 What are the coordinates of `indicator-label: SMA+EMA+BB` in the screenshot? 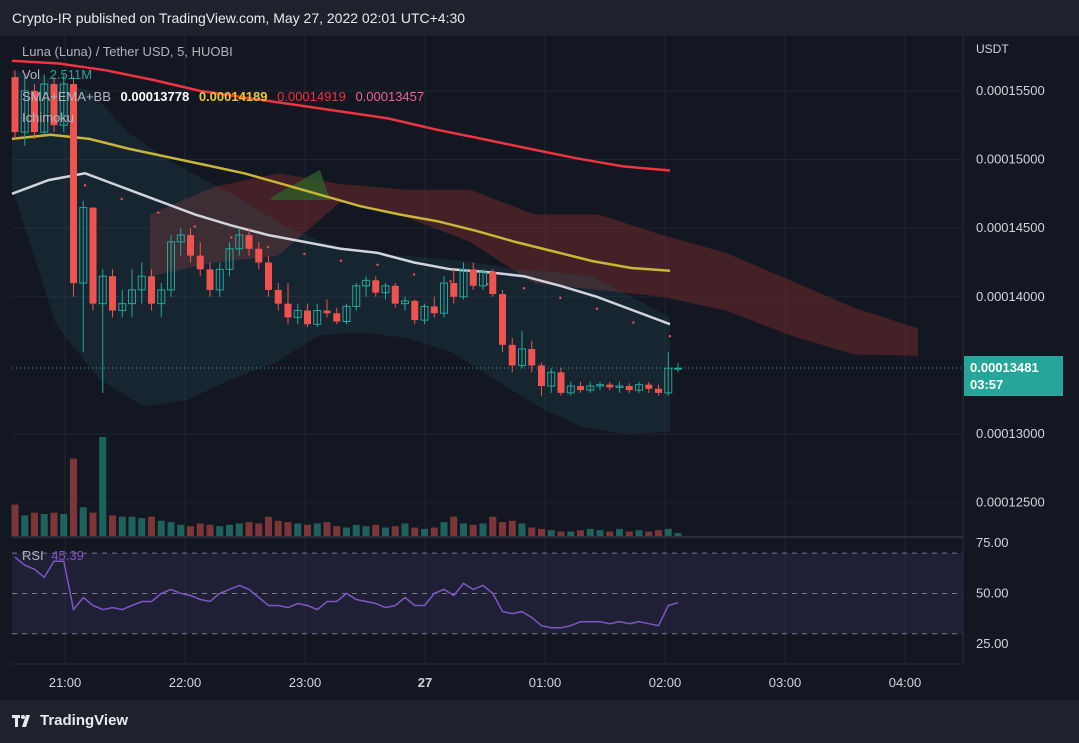 It's located at (66, 96).